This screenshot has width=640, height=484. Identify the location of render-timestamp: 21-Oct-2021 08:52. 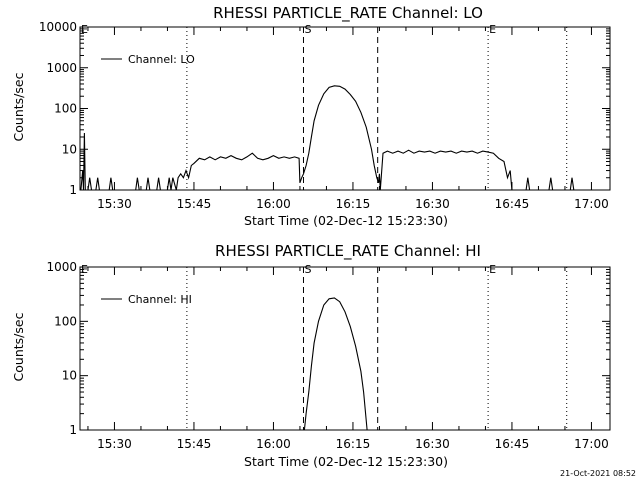
(598, 473).